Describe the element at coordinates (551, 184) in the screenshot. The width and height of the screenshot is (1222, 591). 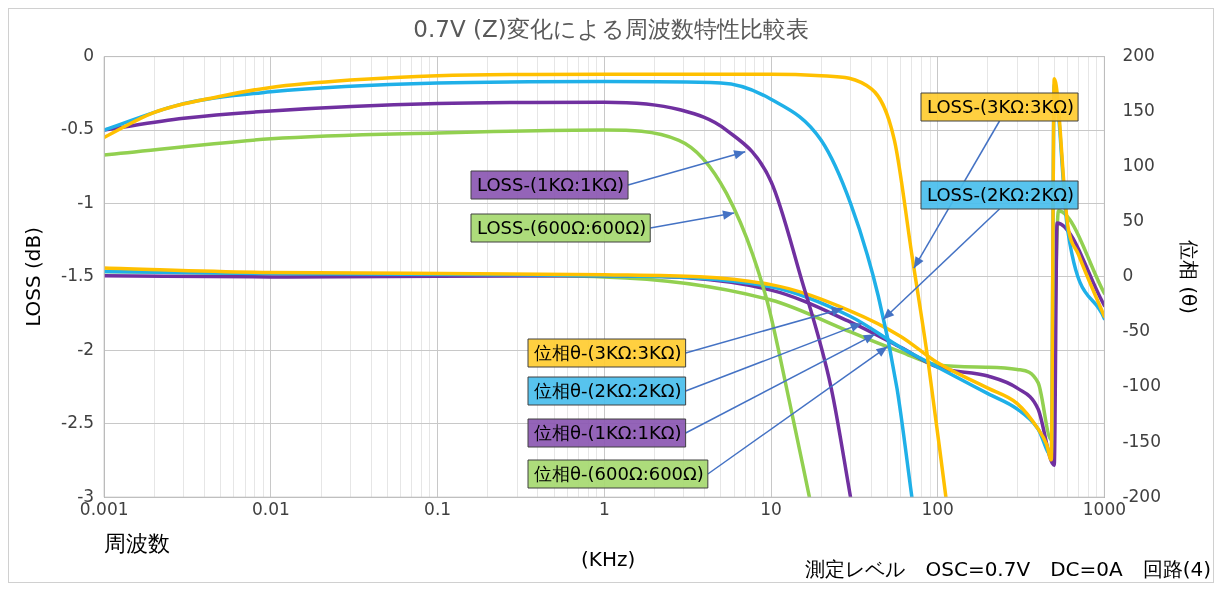
I see `text: LOSS-(1KΩ:1KΩ)` at that location.